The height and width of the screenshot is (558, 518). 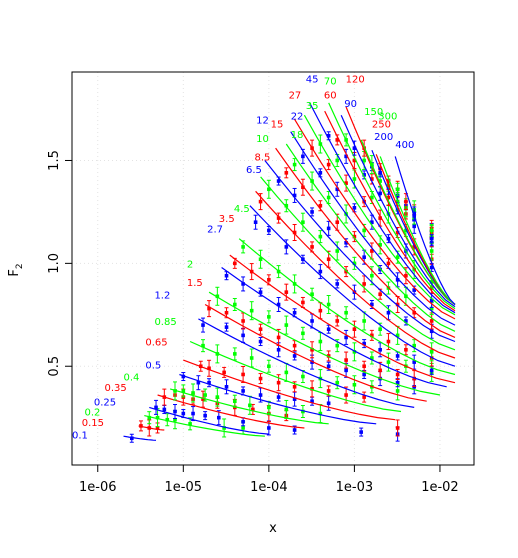 I want to click on y-tick-label: 1.5, so click(x=54, y=160).